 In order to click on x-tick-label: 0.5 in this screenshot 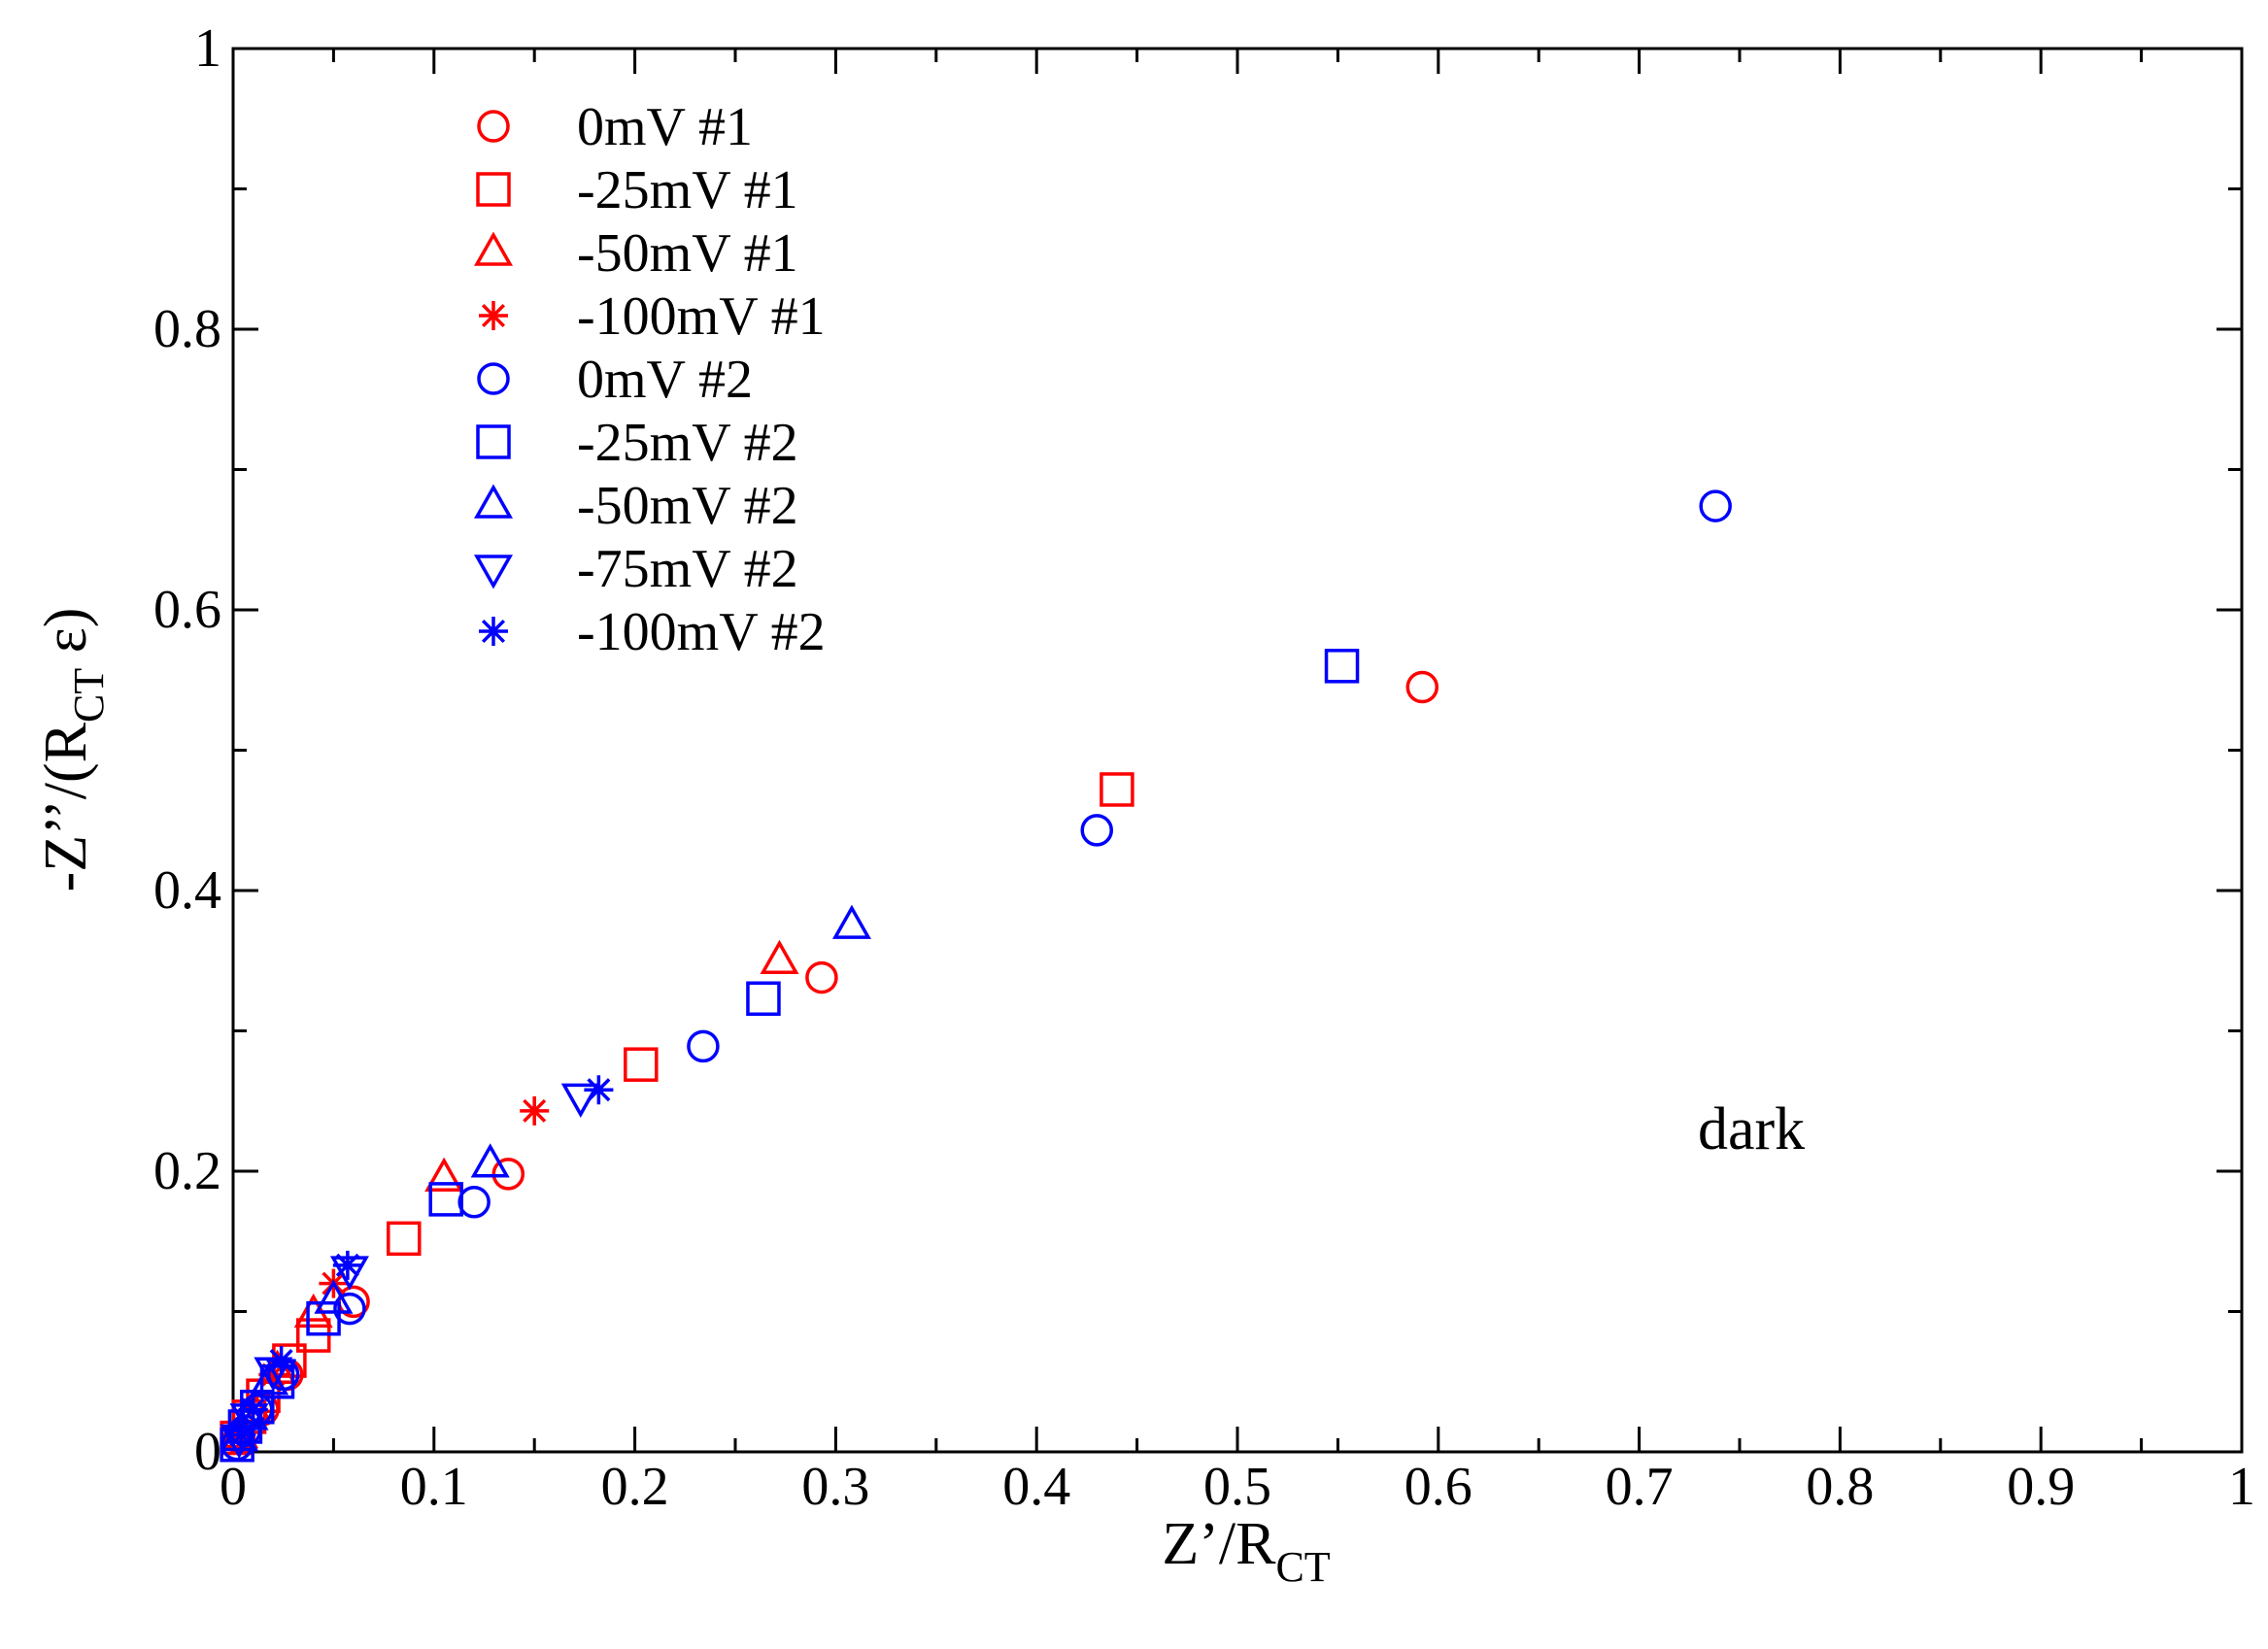, I will do `click(1237, 1487)`.